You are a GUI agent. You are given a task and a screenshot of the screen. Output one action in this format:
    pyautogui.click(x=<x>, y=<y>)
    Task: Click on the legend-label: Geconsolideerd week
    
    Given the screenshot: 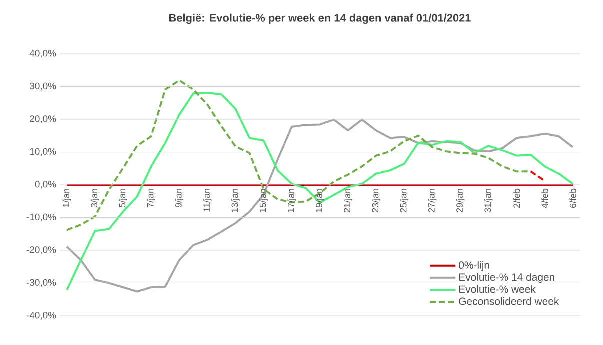 What is the action you would take?
    pyautogui.click(x=509, y=302)
    